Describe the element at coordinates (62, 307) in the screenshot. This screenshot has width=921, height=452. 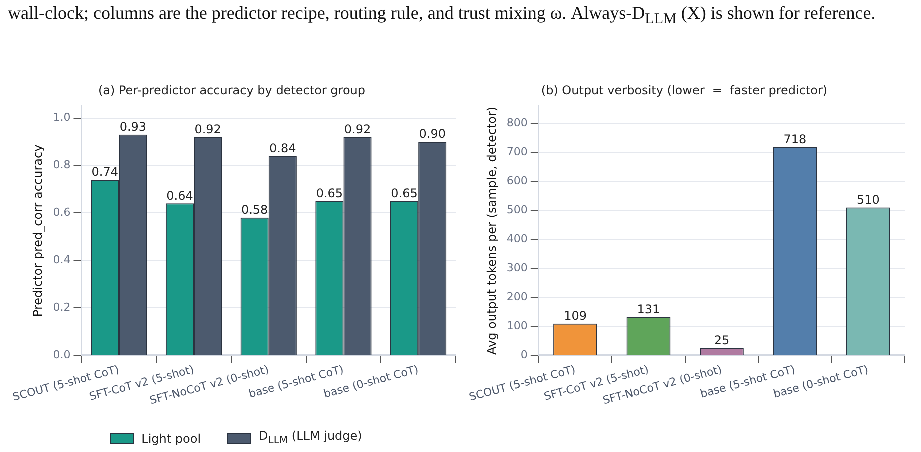
I see `y-tick-label: 0.2` at that location.